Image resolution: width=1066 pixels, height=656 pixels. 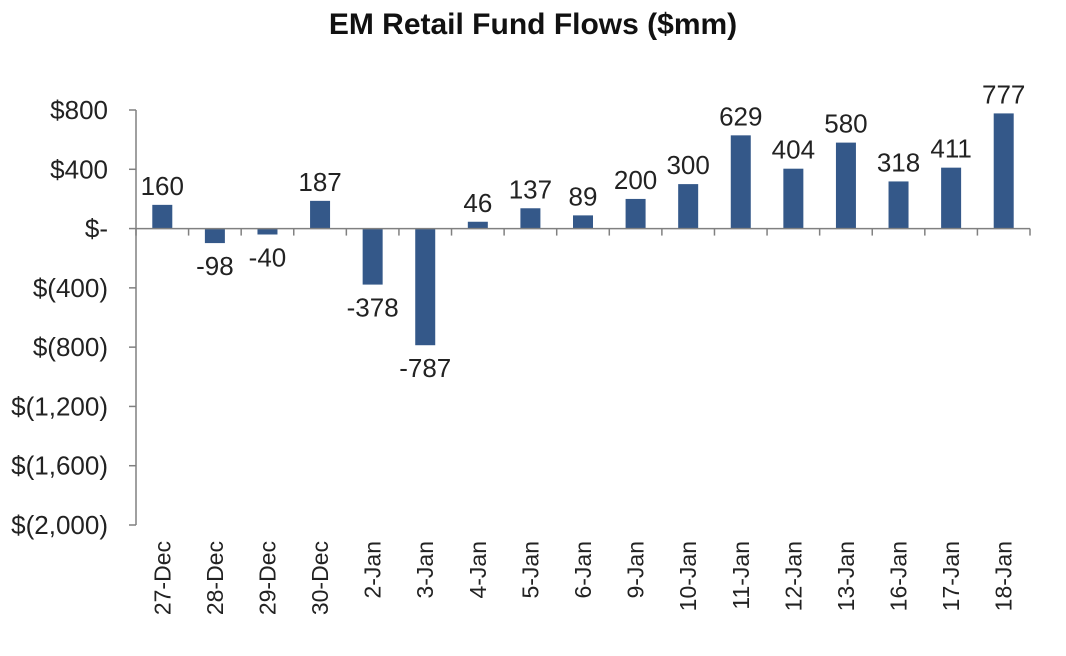 What do you see at coordinates (845, 185) in the screenshot?
I see `bar-13-Jan` at bounding box center [845, 185].